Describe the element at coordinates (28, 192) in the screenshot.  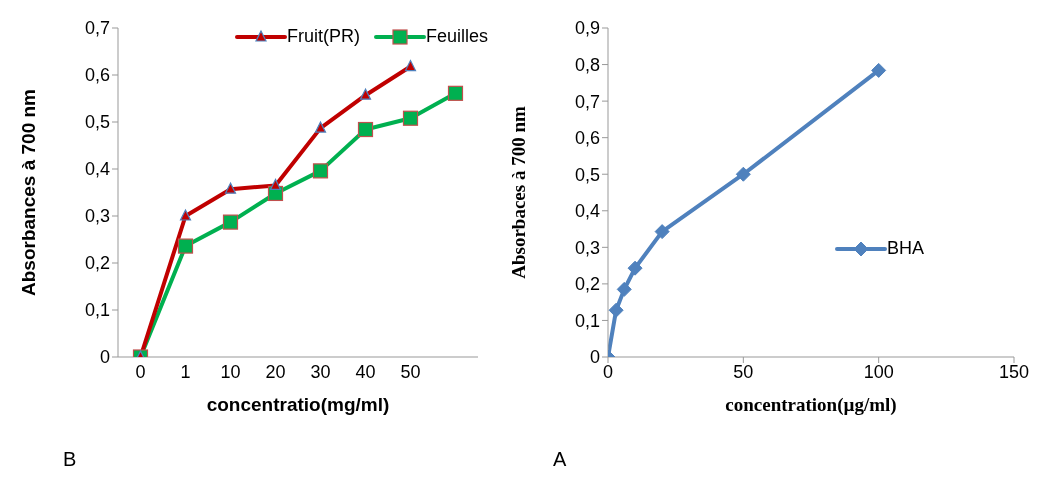
I see `y-axis-title: Absorbances à 700 nm` at that location.